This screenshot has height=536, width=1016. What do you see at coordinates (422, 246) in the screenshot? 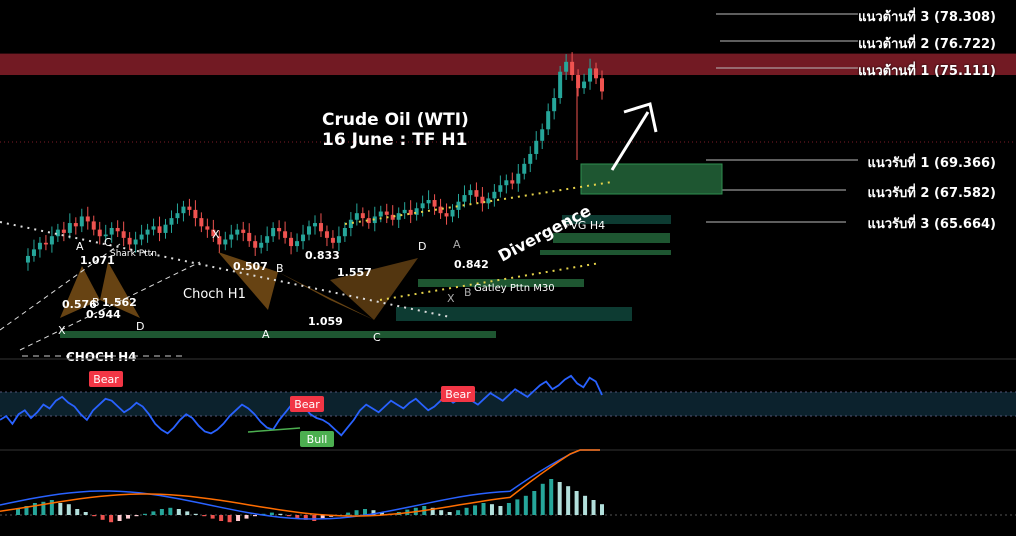
I see `pattern-point-d2: D` at bounding box center [422, 246].